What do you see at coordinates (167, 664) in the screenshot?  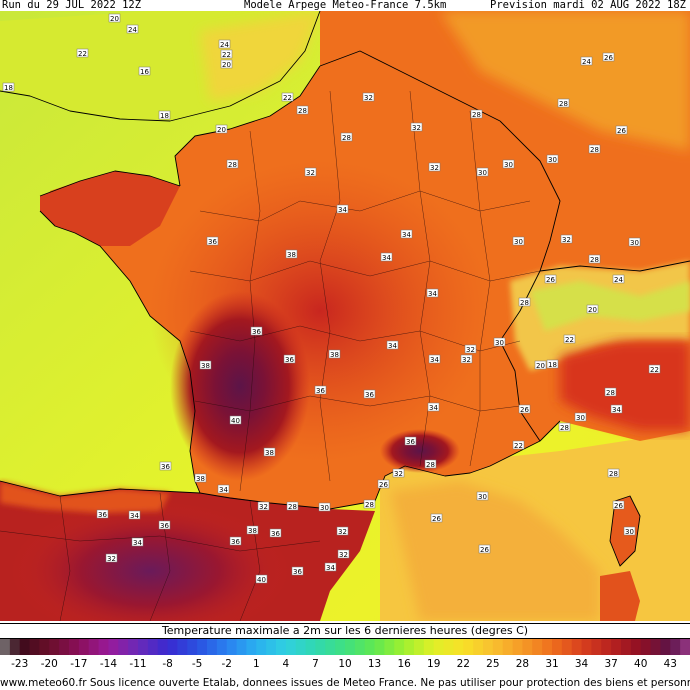 I see `colorbar-tick-label: -8` at bounding box center [167, 664].